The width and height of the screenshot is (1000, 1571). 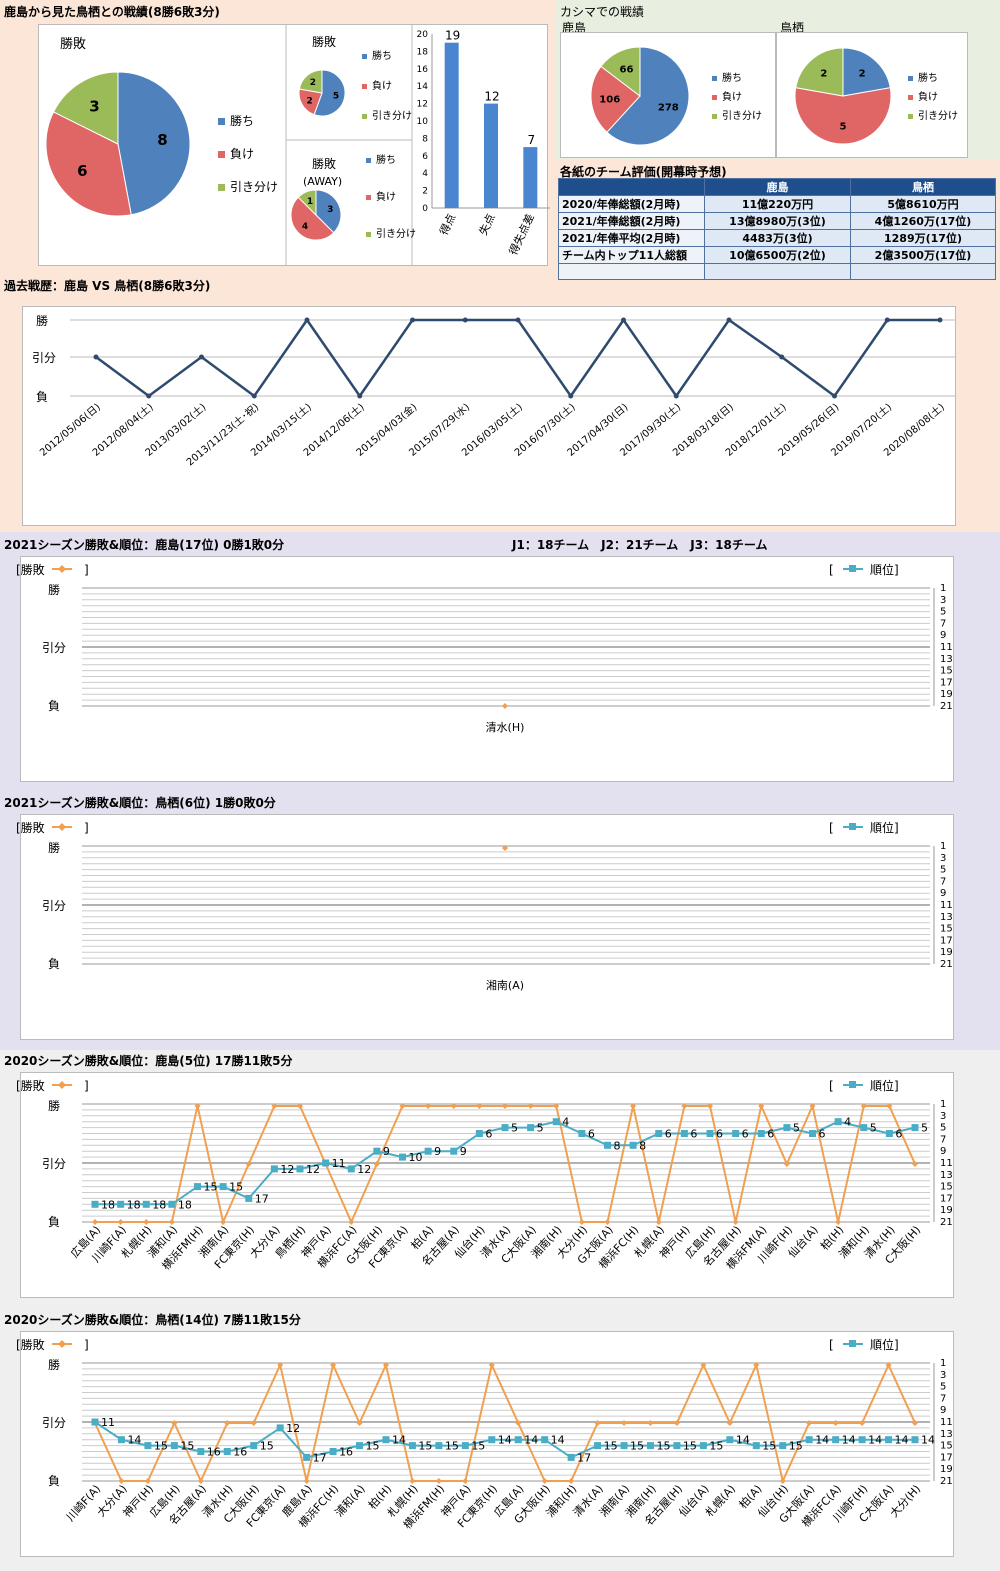 What do you see at coordinates (943, 600) in the screenshot?
I see `rank-tick: 3` at bounding box center [943, 600].